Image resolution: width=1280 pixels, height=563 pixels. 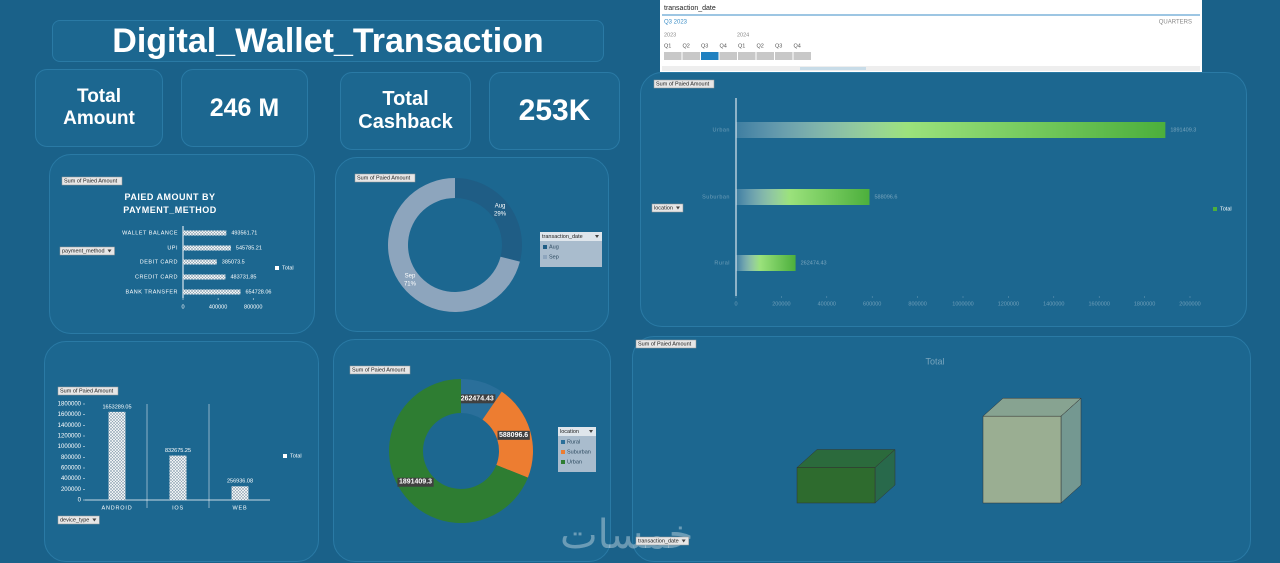 What do you see at coordinates (258, 292) in the screenshot?
I see `data-label: 654728.06` at bounding box center [258, 292].